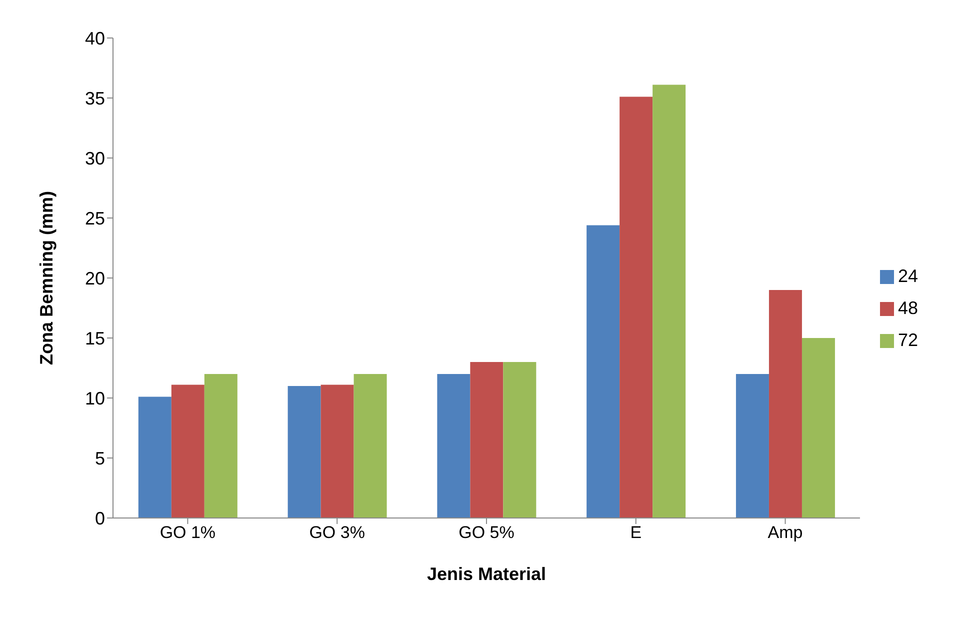 The height and width of the screenshot is (619, 958). What do you see at coordinates (636, 532) in the screenshot?
I see `x-tick-label: E` at bounding box center [636, 532].